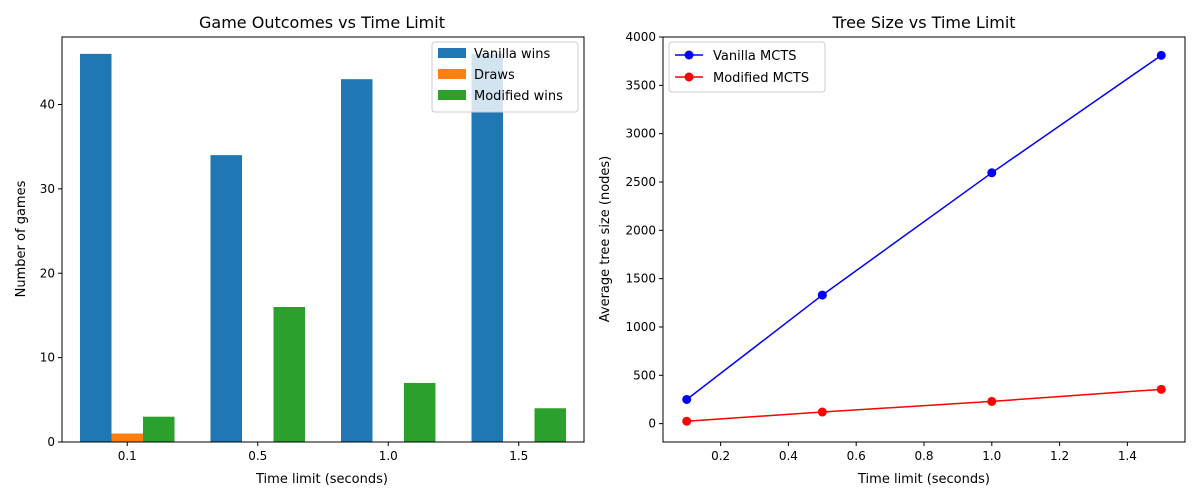  I want to click on x-tick-label: 1.2, so click(1059, 456).